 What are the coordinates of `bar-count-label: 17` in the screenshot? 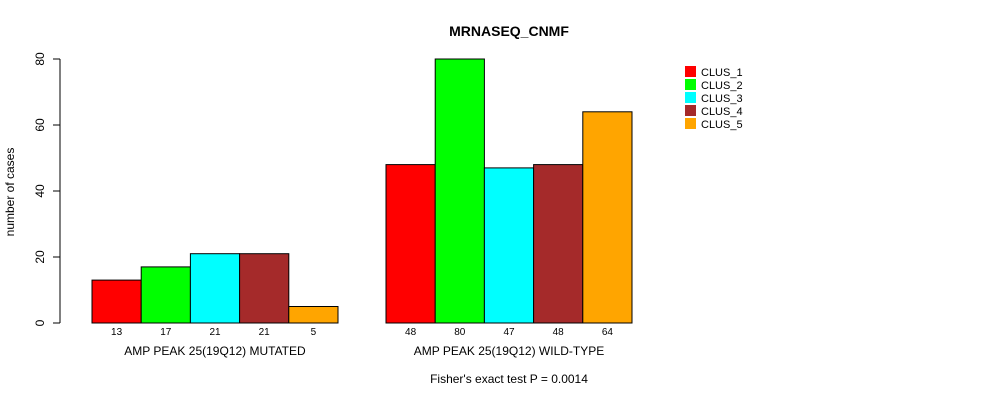 It's located at (166, 332).